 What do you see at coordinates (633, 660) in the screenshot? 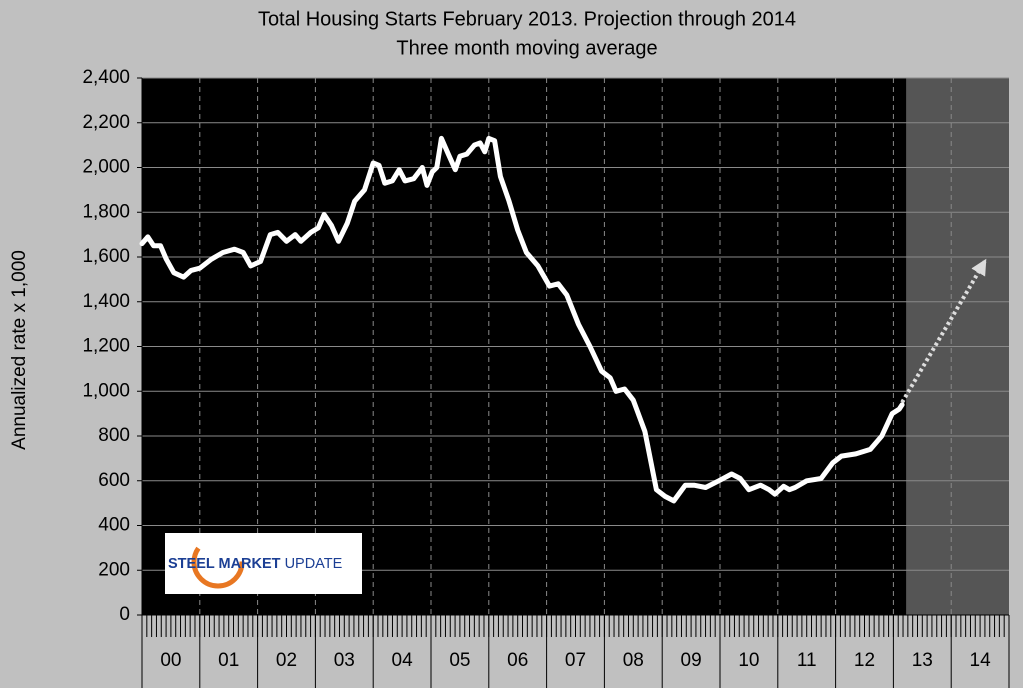
I see `x-tick-label: 08` at bounding box center [633, 660].